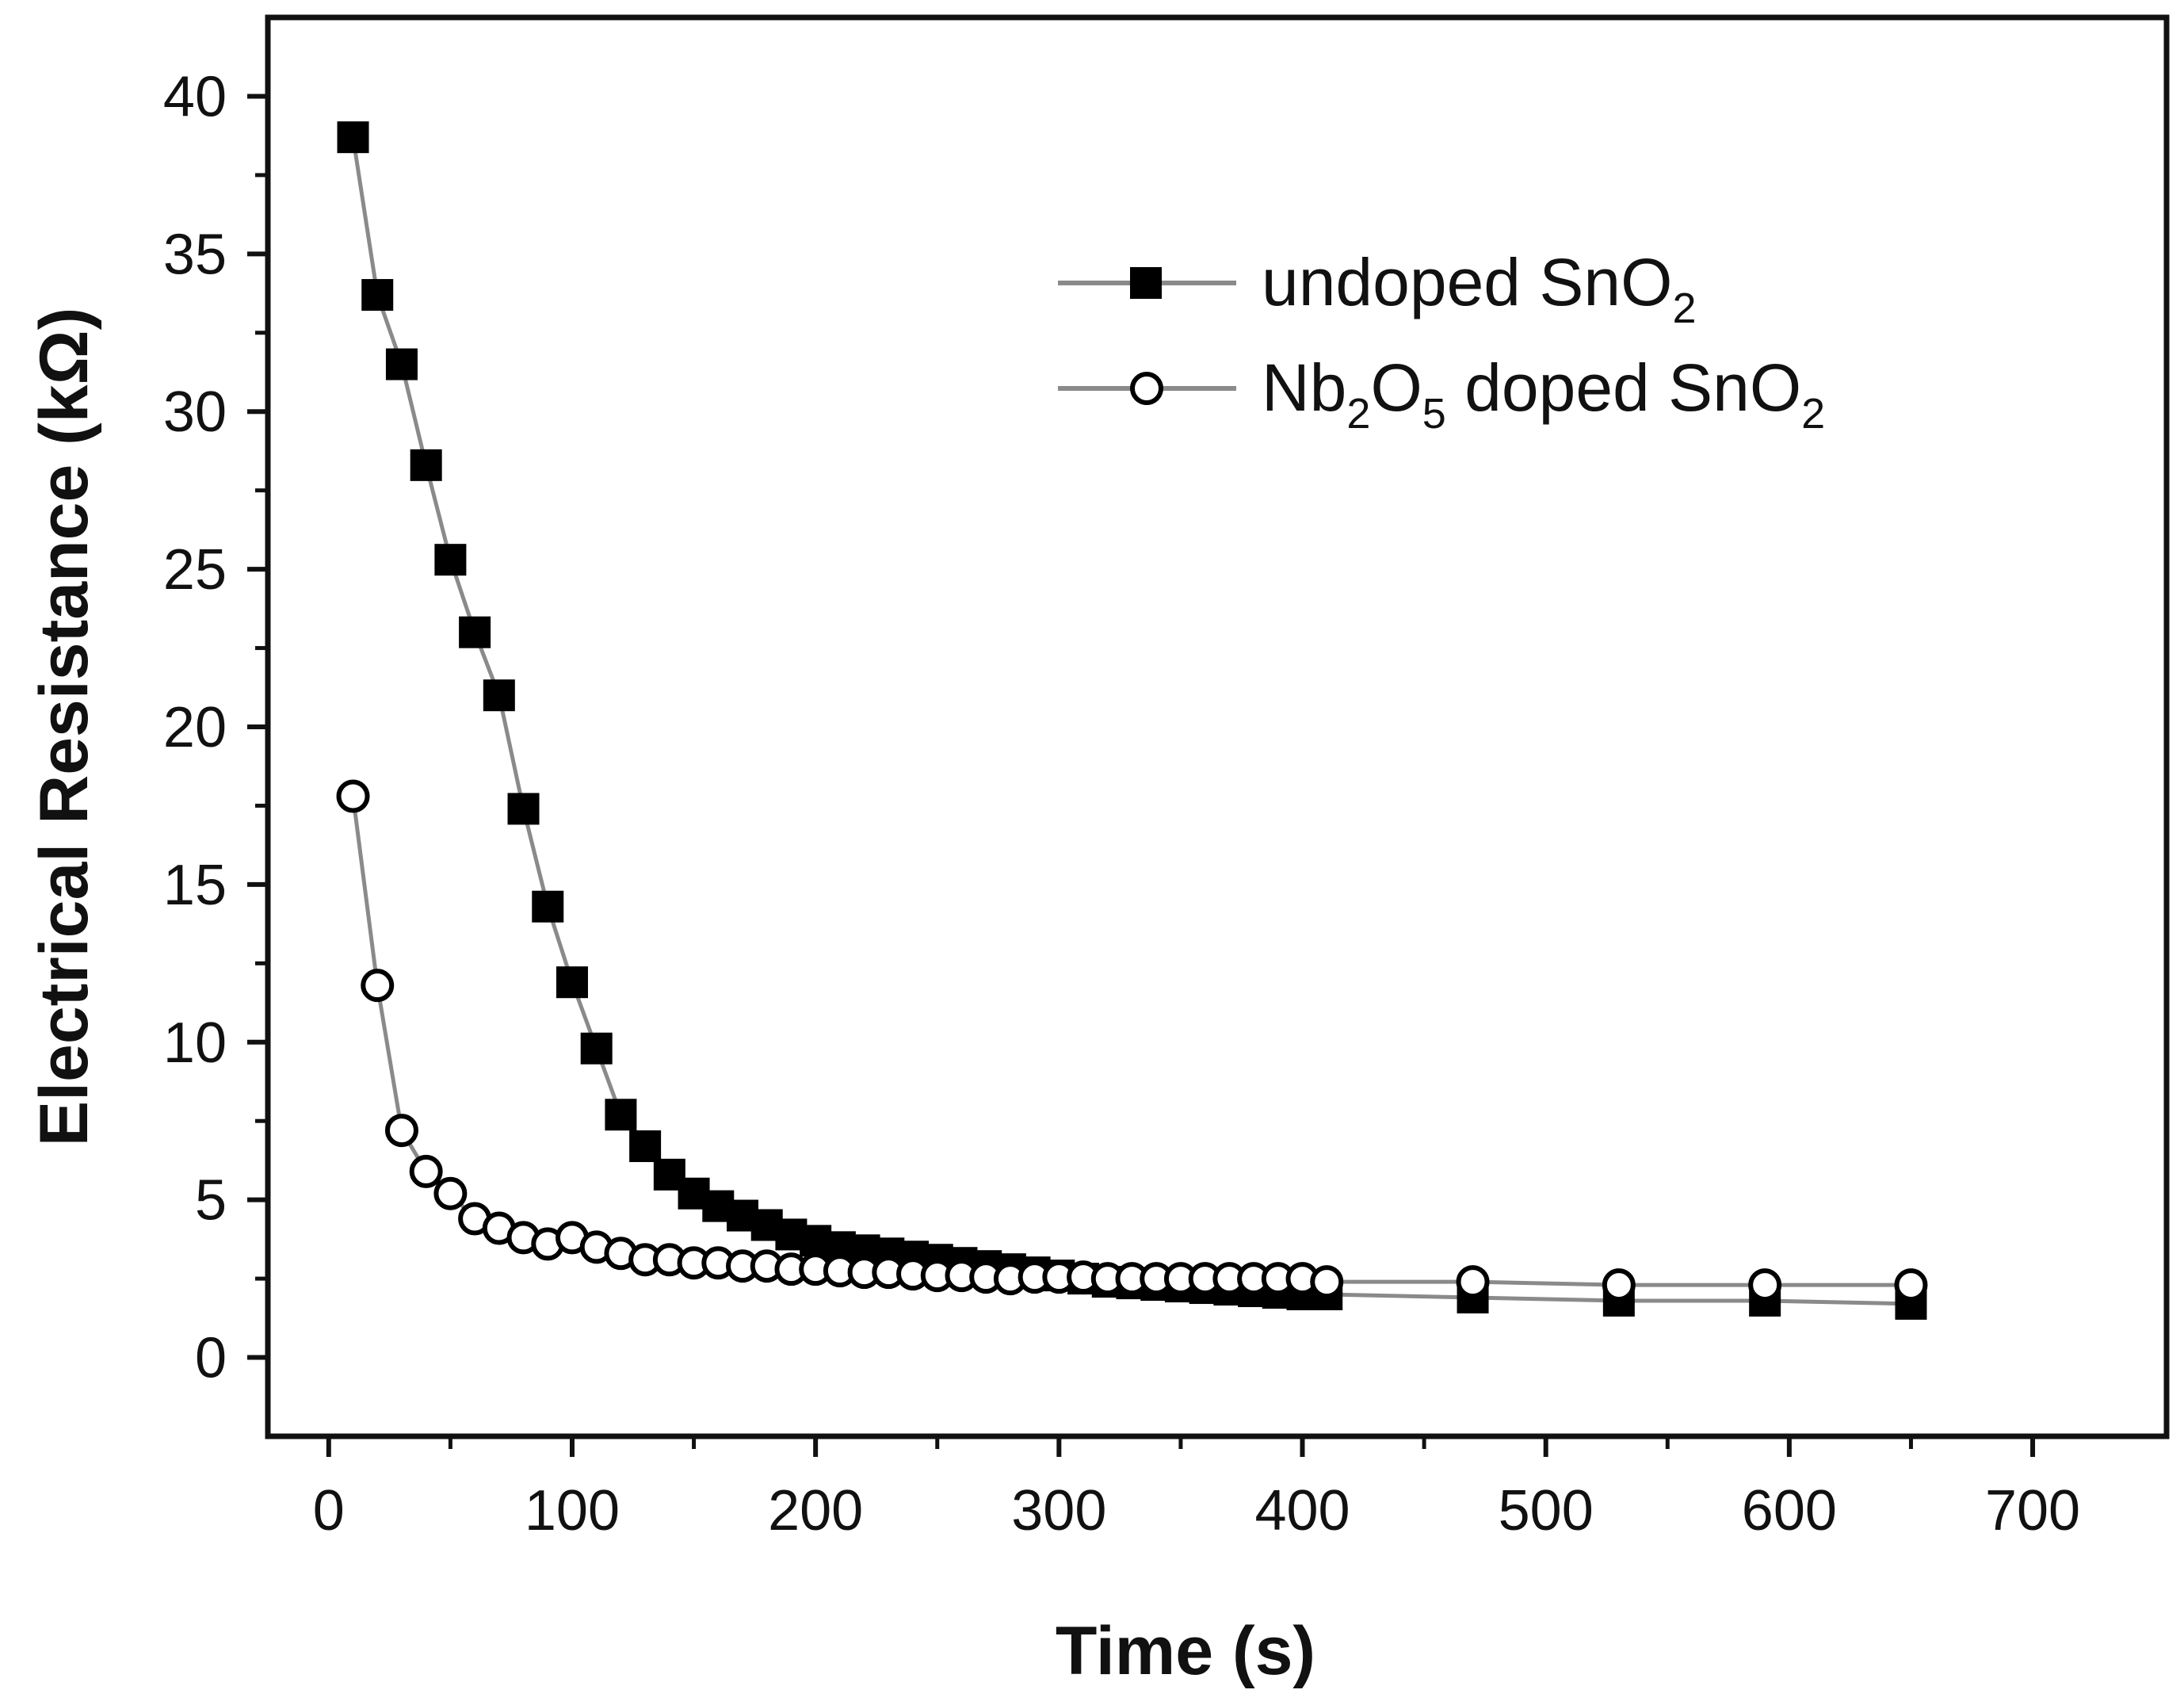 The image size is (2184, 1705). I want to click on y-tick-label: 40, so click(195, 96).